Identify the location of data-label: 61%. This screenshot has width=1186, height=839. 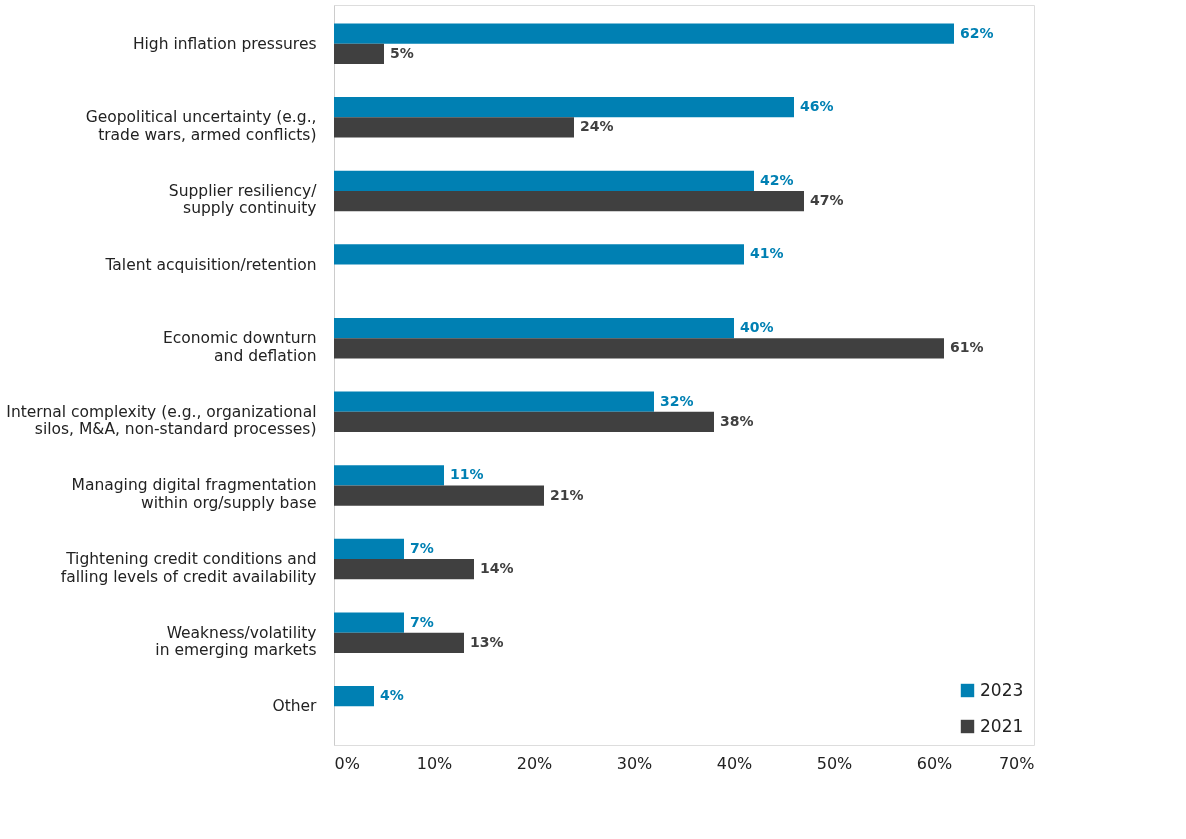
(967, 347).